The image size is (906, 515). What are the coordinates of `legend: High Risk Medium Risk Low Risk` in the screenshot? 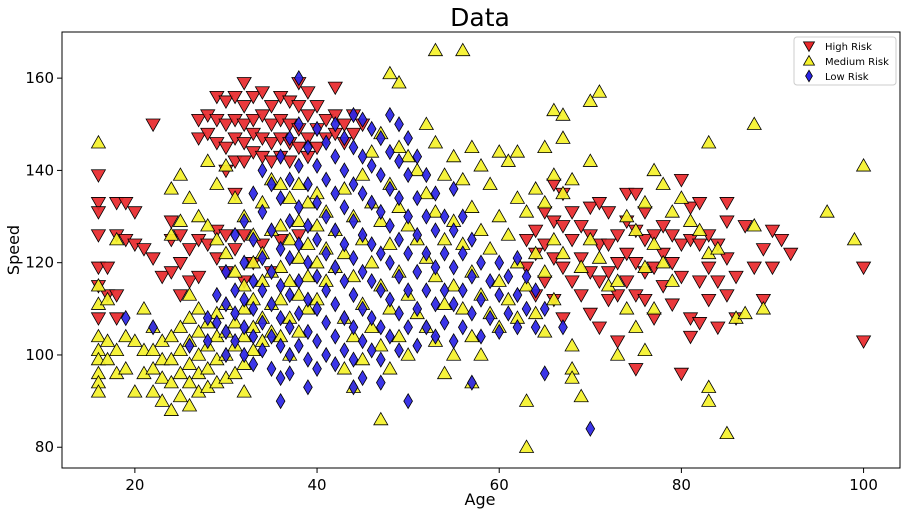 It's located at (845, 61).